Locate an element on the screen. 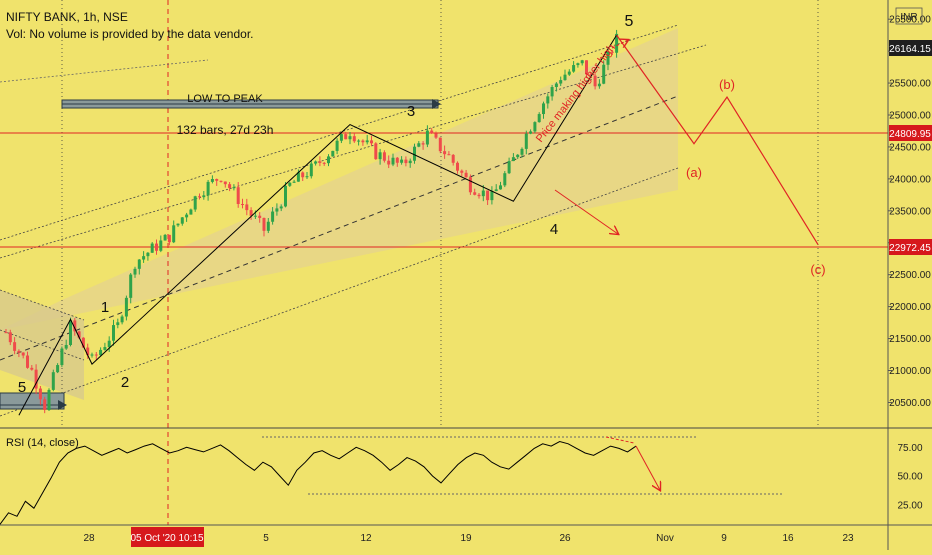 The width and height of the screenshot is (932, 555). price-tick-label: 25500.00 is located at coordinates (910, 84).